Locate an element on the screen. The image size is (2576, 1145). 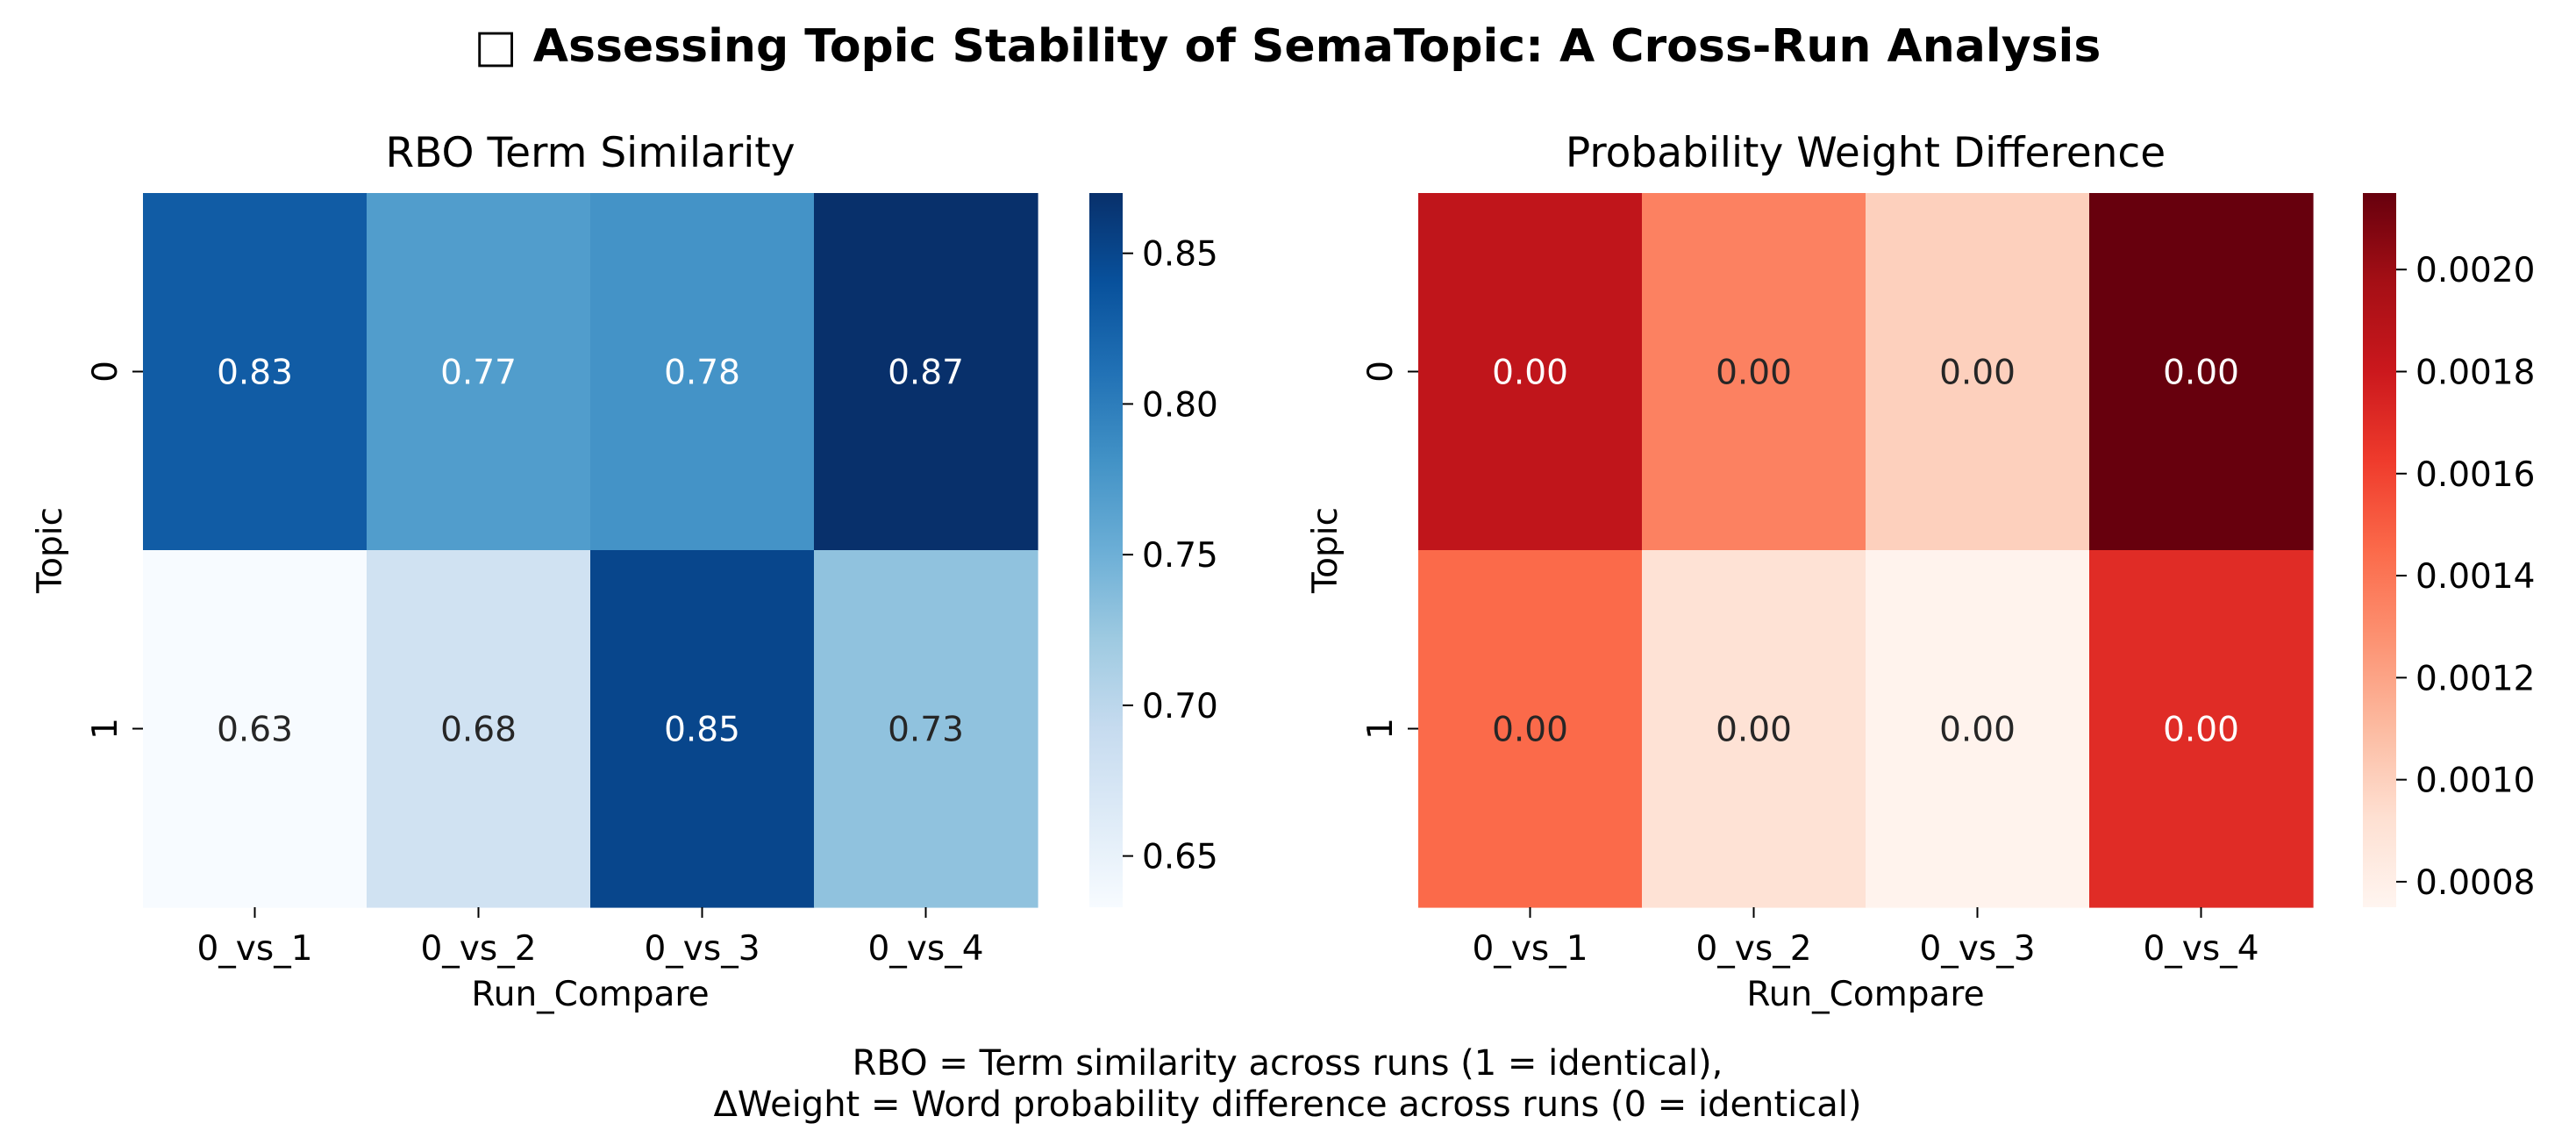
weight-cell-label-r0-c1: 0.00 is located at coordinates (1754, 373).